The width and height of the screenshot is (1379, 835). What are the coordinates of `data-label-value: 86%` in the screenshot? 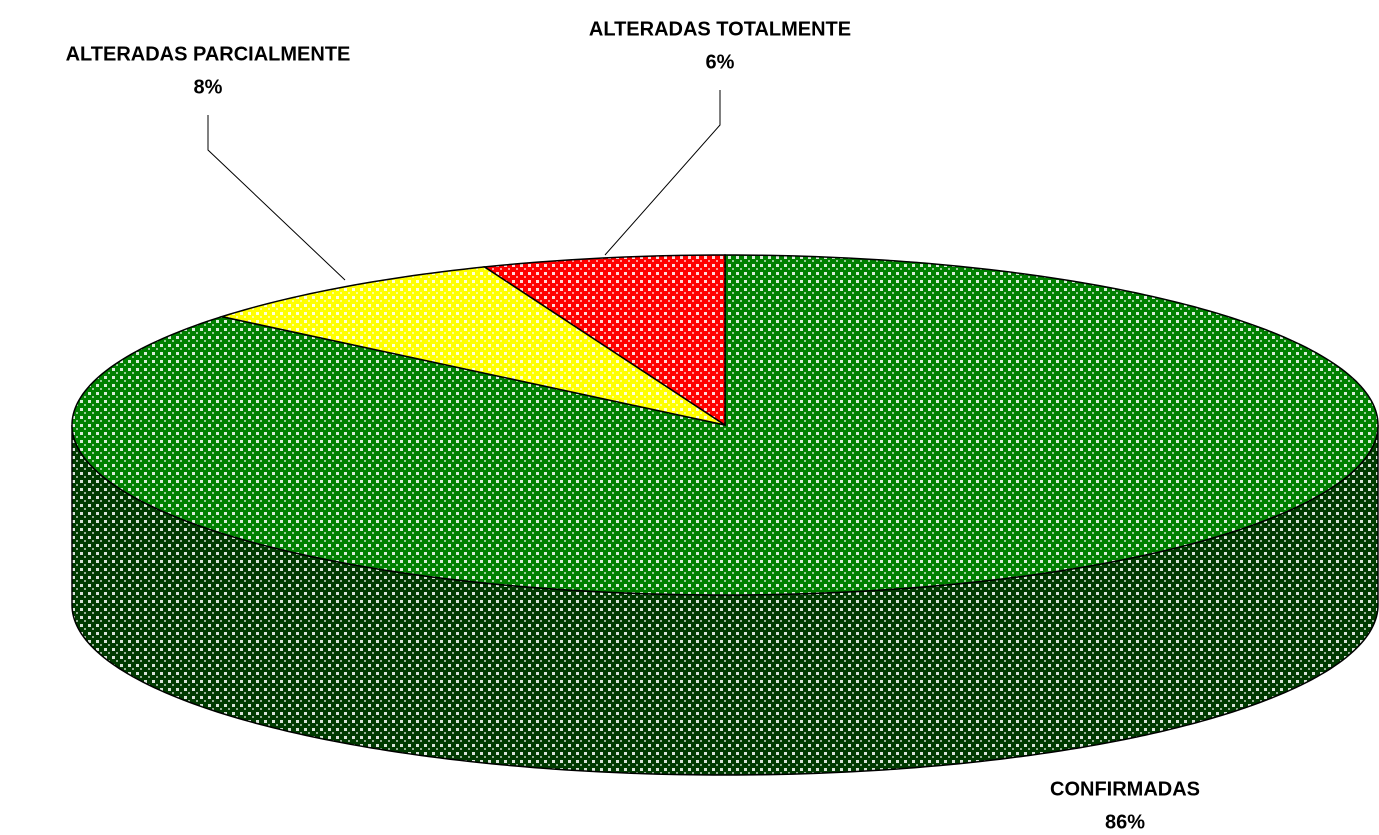 It's located at (1125, 822).